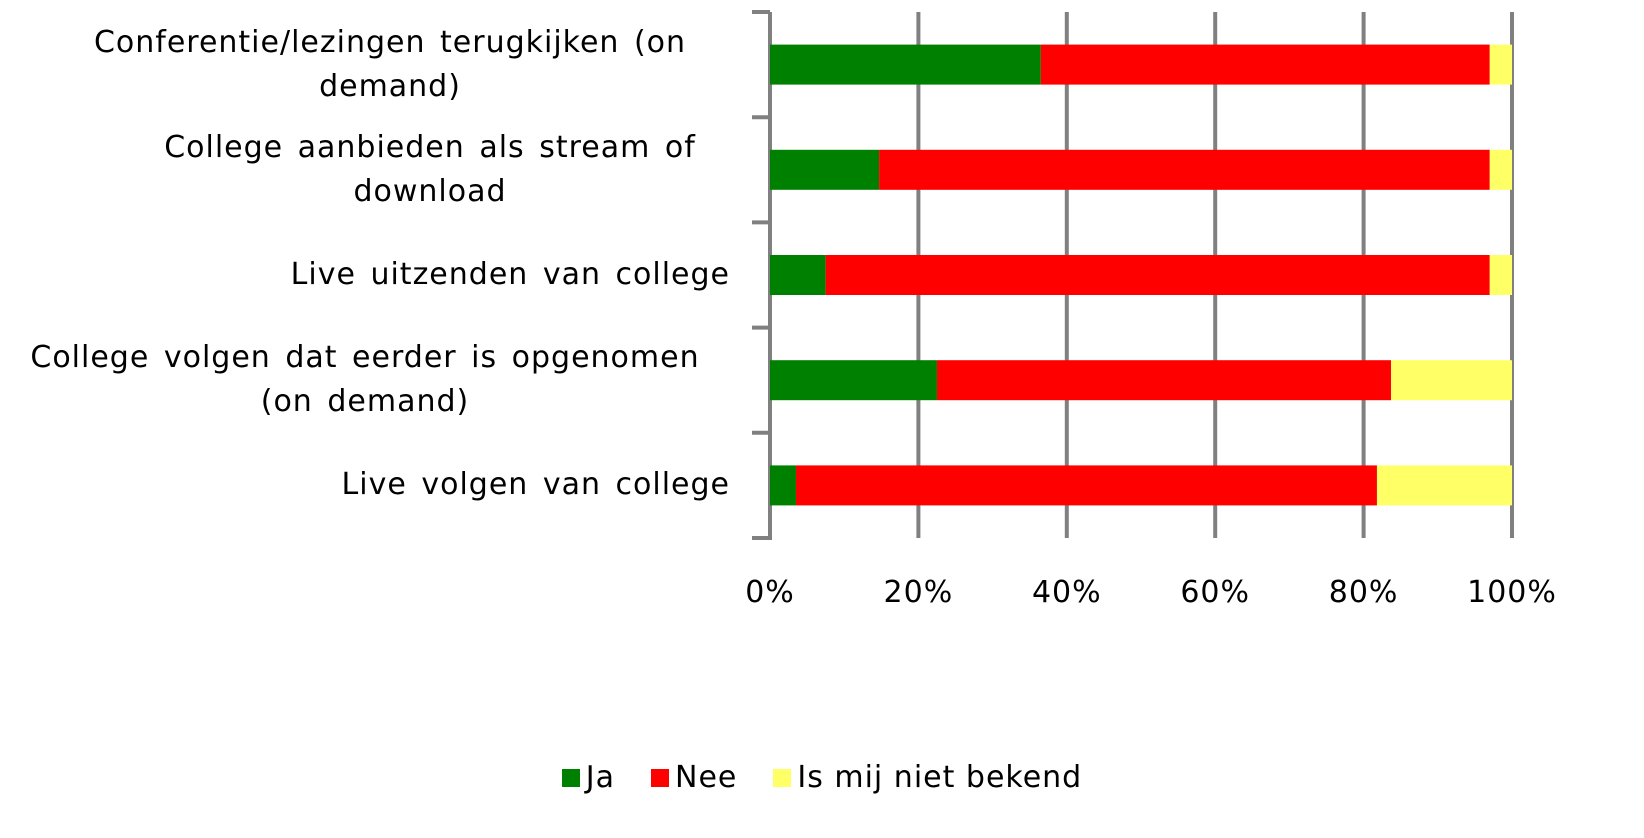 This screenshot has width=1644, height=838. What do you see at coordinates (1512, 592) in the screenshot?
I see `x-tick-label: 100%` at bounding box center [1512, 592].